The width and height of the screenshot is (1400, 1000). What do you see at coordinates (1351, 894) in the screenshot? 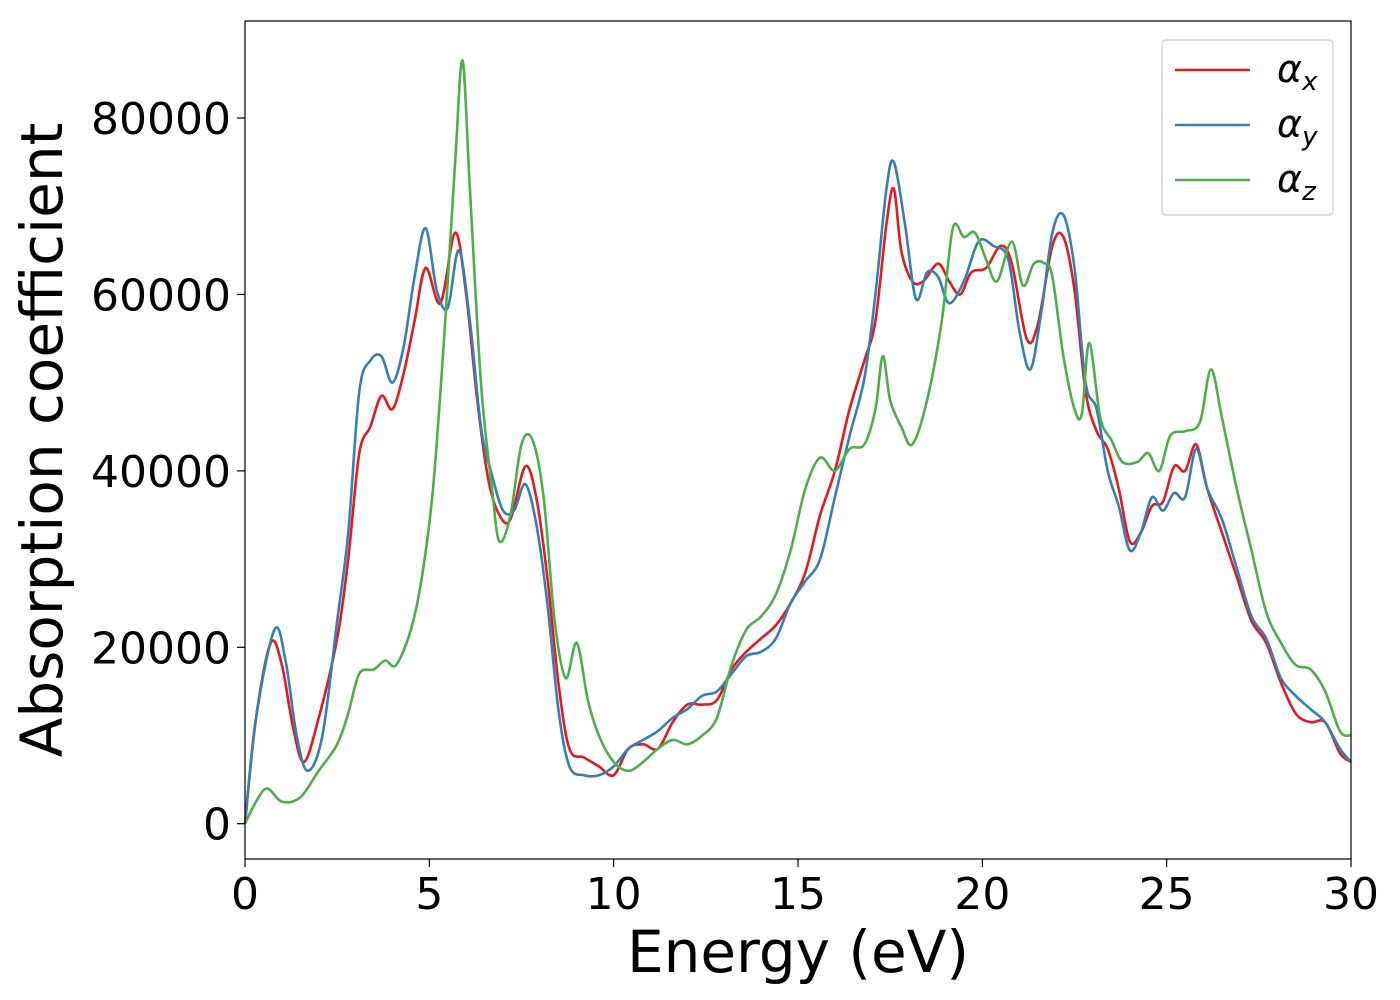
I see `x-tick-label: 30` at bounding box center [1351, 894].